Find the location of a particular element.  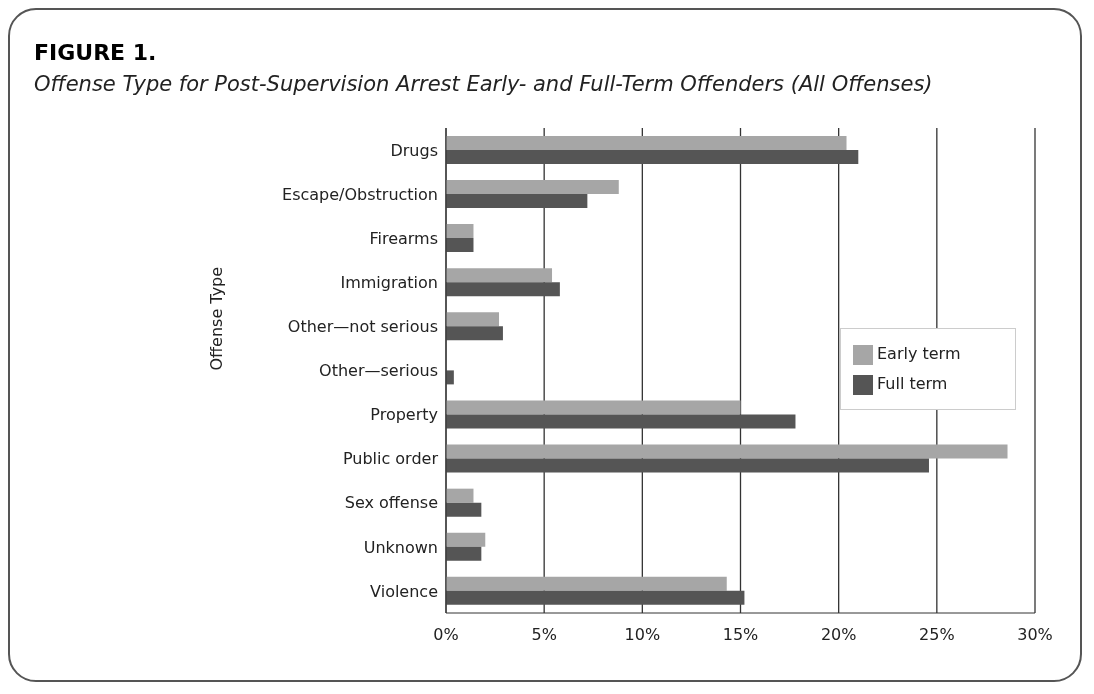

chart-subtitle: Offense Type for Post-Supervision Arrest Early- and Full-Term Offenders (All Offenses) is located at coordinates (483, 84).